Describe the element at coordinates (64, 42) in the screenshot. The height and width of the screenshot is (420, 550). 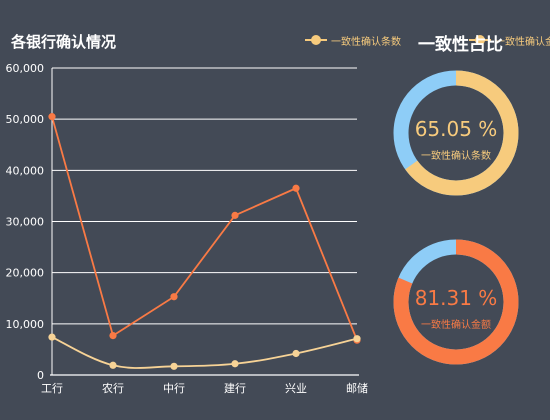
I see `chart-title: 各银行确认情况` at that location.